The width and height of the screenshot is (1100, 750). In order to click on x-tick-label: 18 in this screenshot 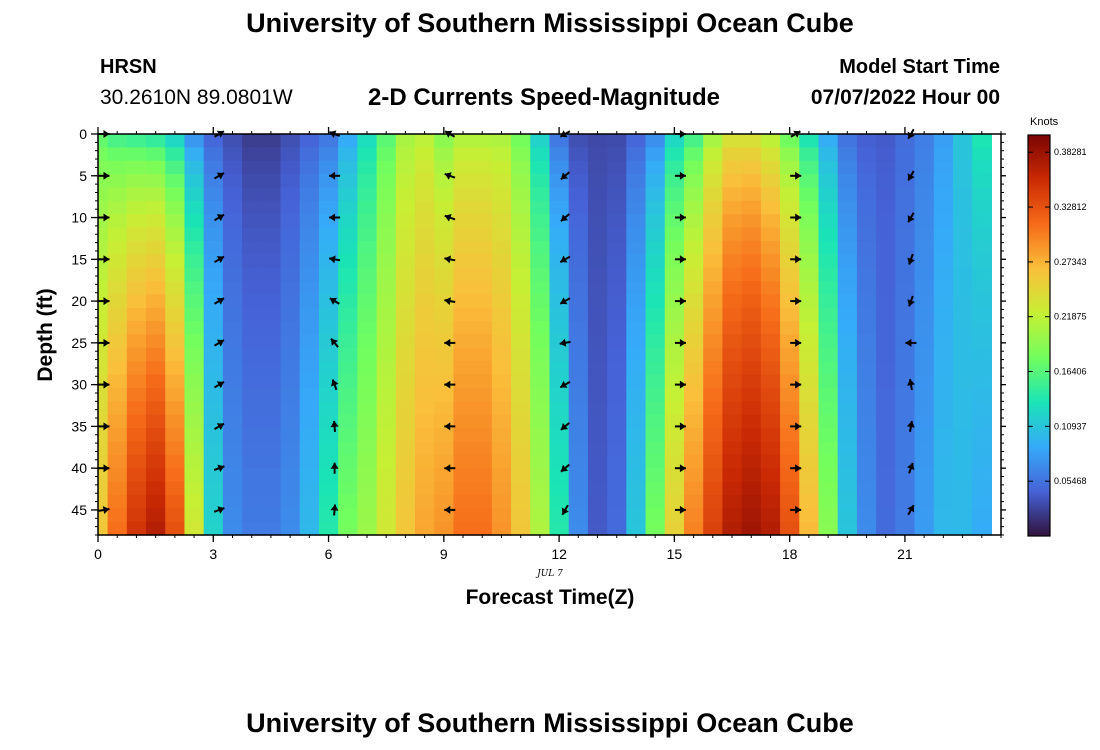, I will do `click(790, 554)`.